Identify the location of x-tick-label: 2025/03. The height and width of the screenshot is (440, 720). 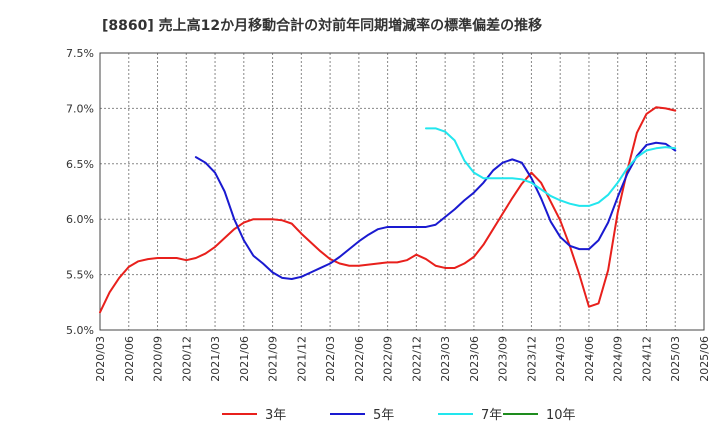
(675, 359).